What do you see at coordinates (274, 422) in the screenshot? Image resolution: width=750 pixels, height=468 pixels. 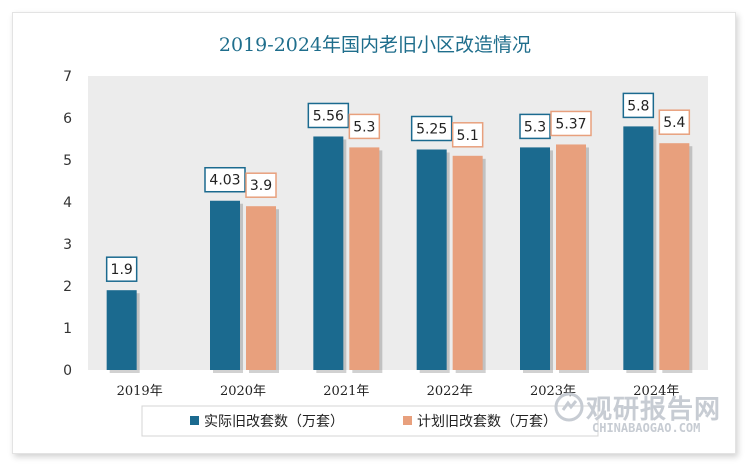 I see `legend-label: 实际旧改套数（万套）` at bounding box center [274, 422].